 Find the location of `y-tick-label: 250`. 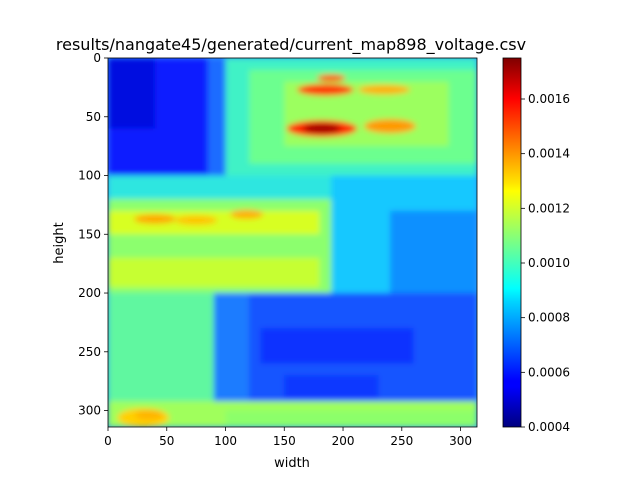

y-tick-label: 250 is located at coordinates (89, 352).